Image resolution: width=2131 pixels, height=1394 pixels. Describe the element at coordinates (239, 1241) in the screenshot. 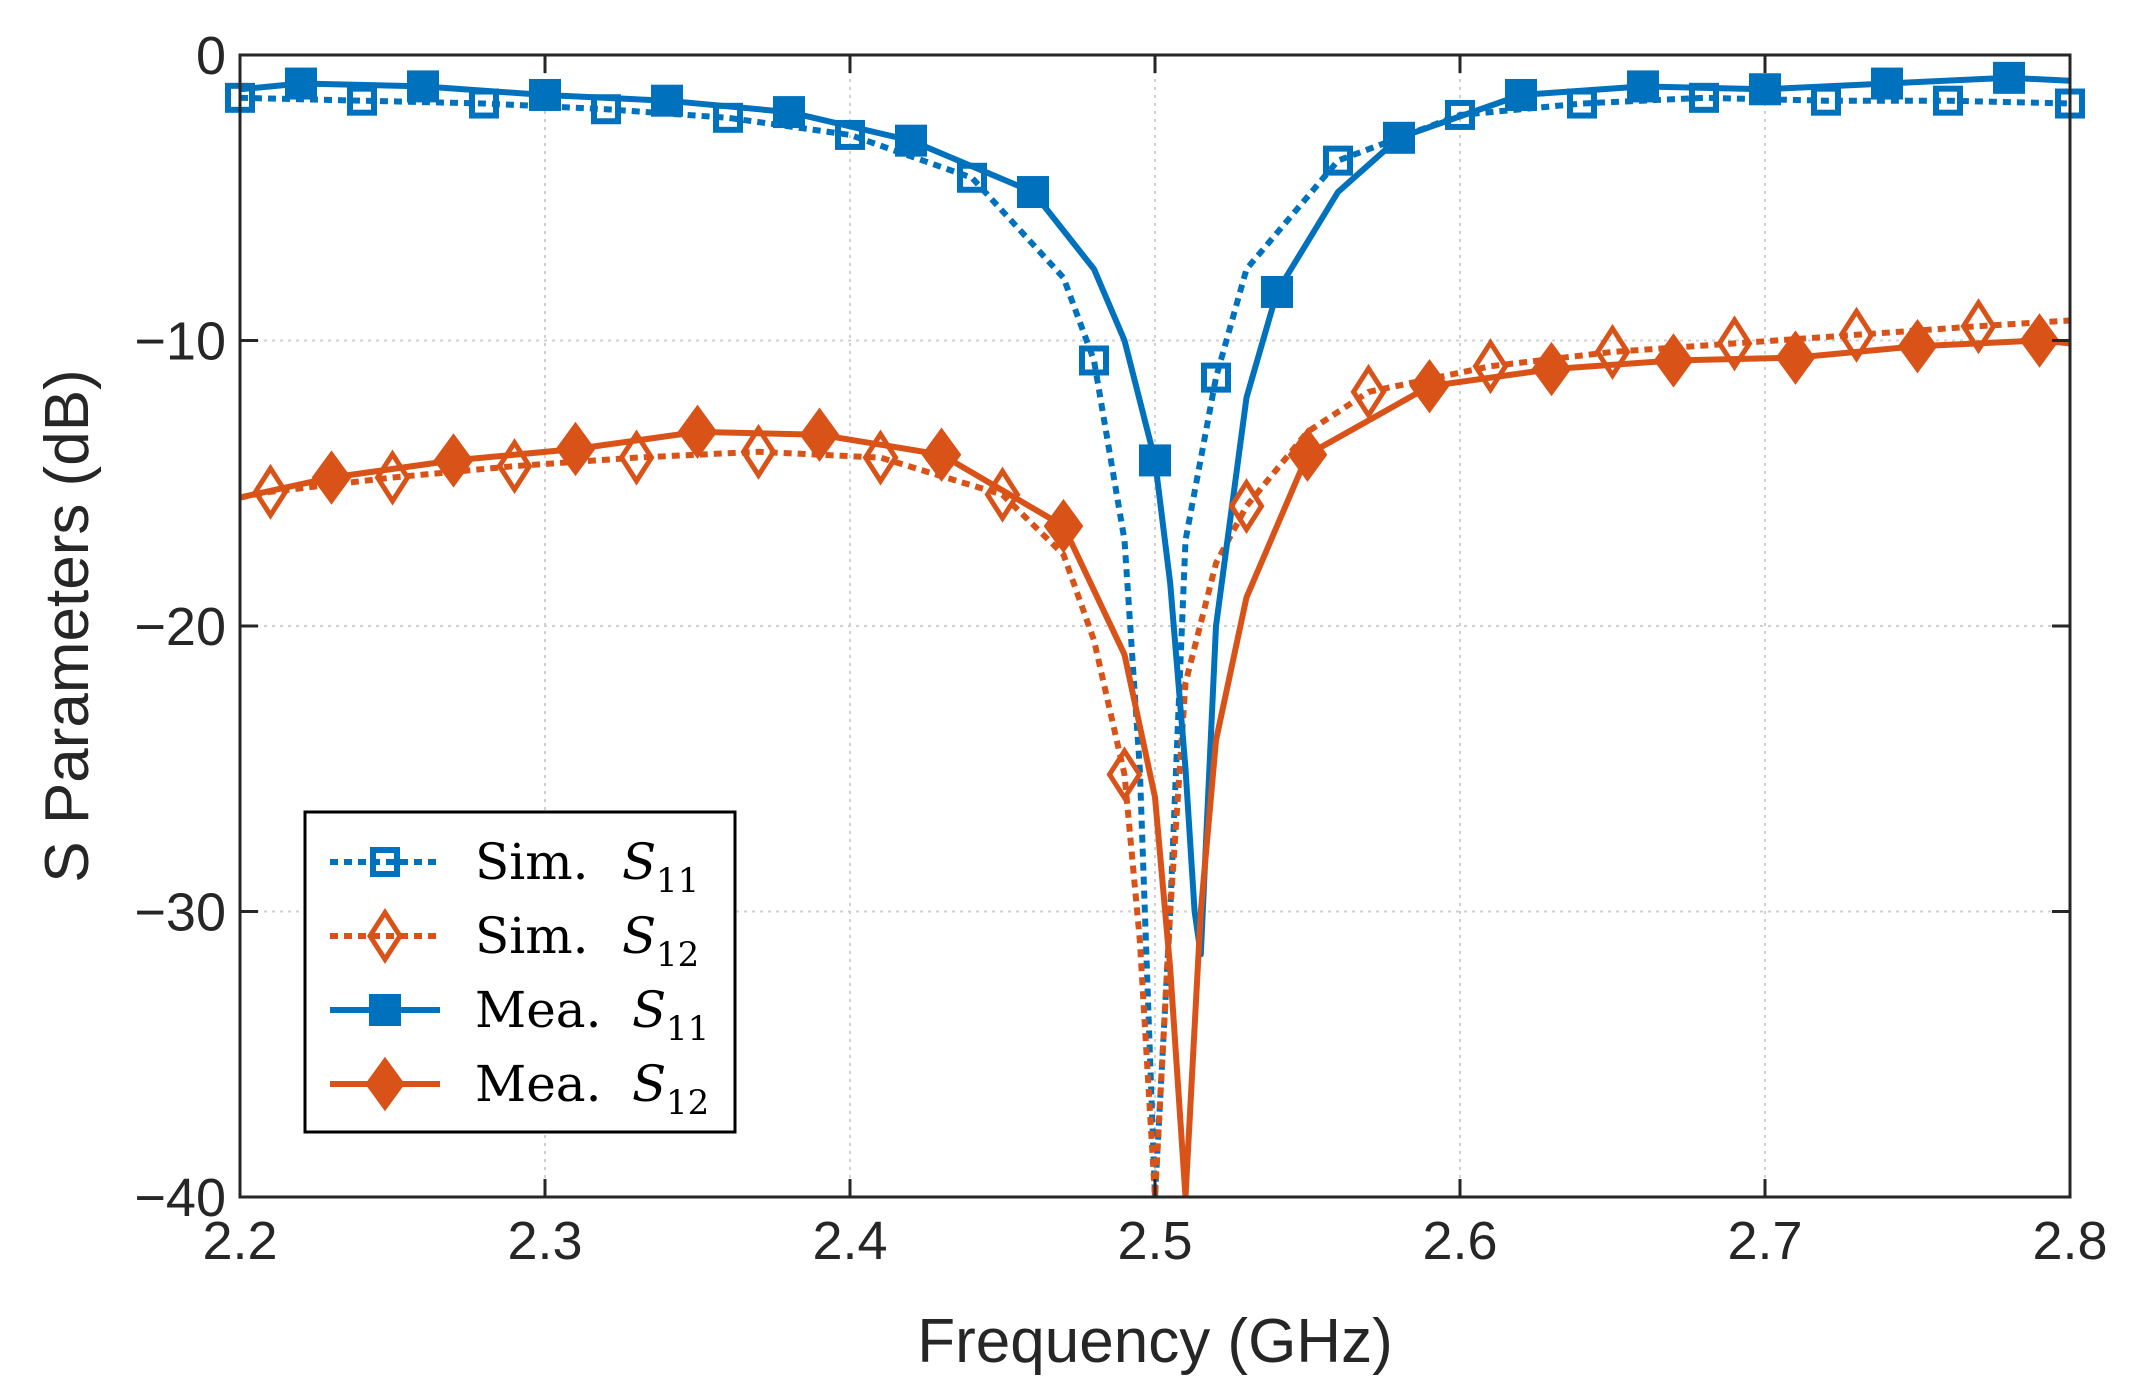

I see `x-tick-label: 2.2` at that location.